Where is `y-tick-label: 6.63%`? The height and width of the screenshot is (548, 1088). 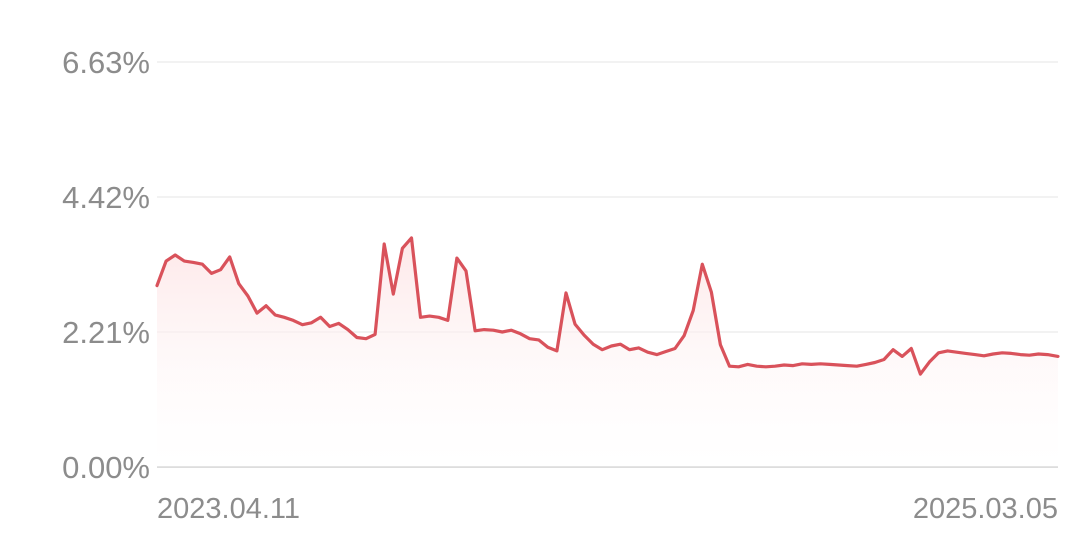 y-tick-label: 6.63% is located at coordinates (106, 62).